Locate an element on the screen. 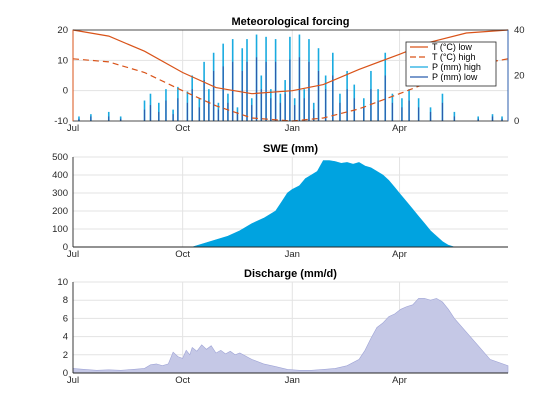 The image size is (560, 420). legend-label: T (°C) low is located at coordinates (452, 47).